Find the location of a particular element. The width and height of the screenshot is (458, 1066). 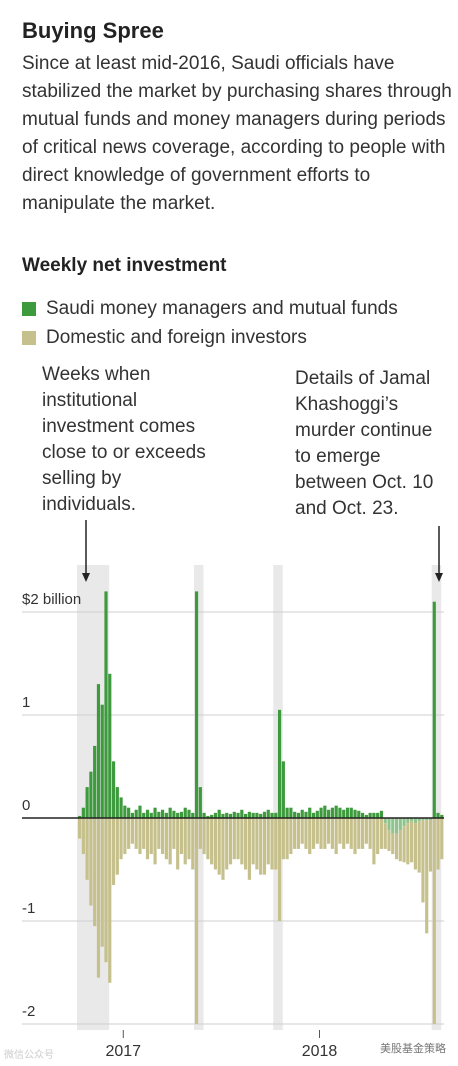

watermark-left: 微信公众号 is located at coordinates (29, 1055).